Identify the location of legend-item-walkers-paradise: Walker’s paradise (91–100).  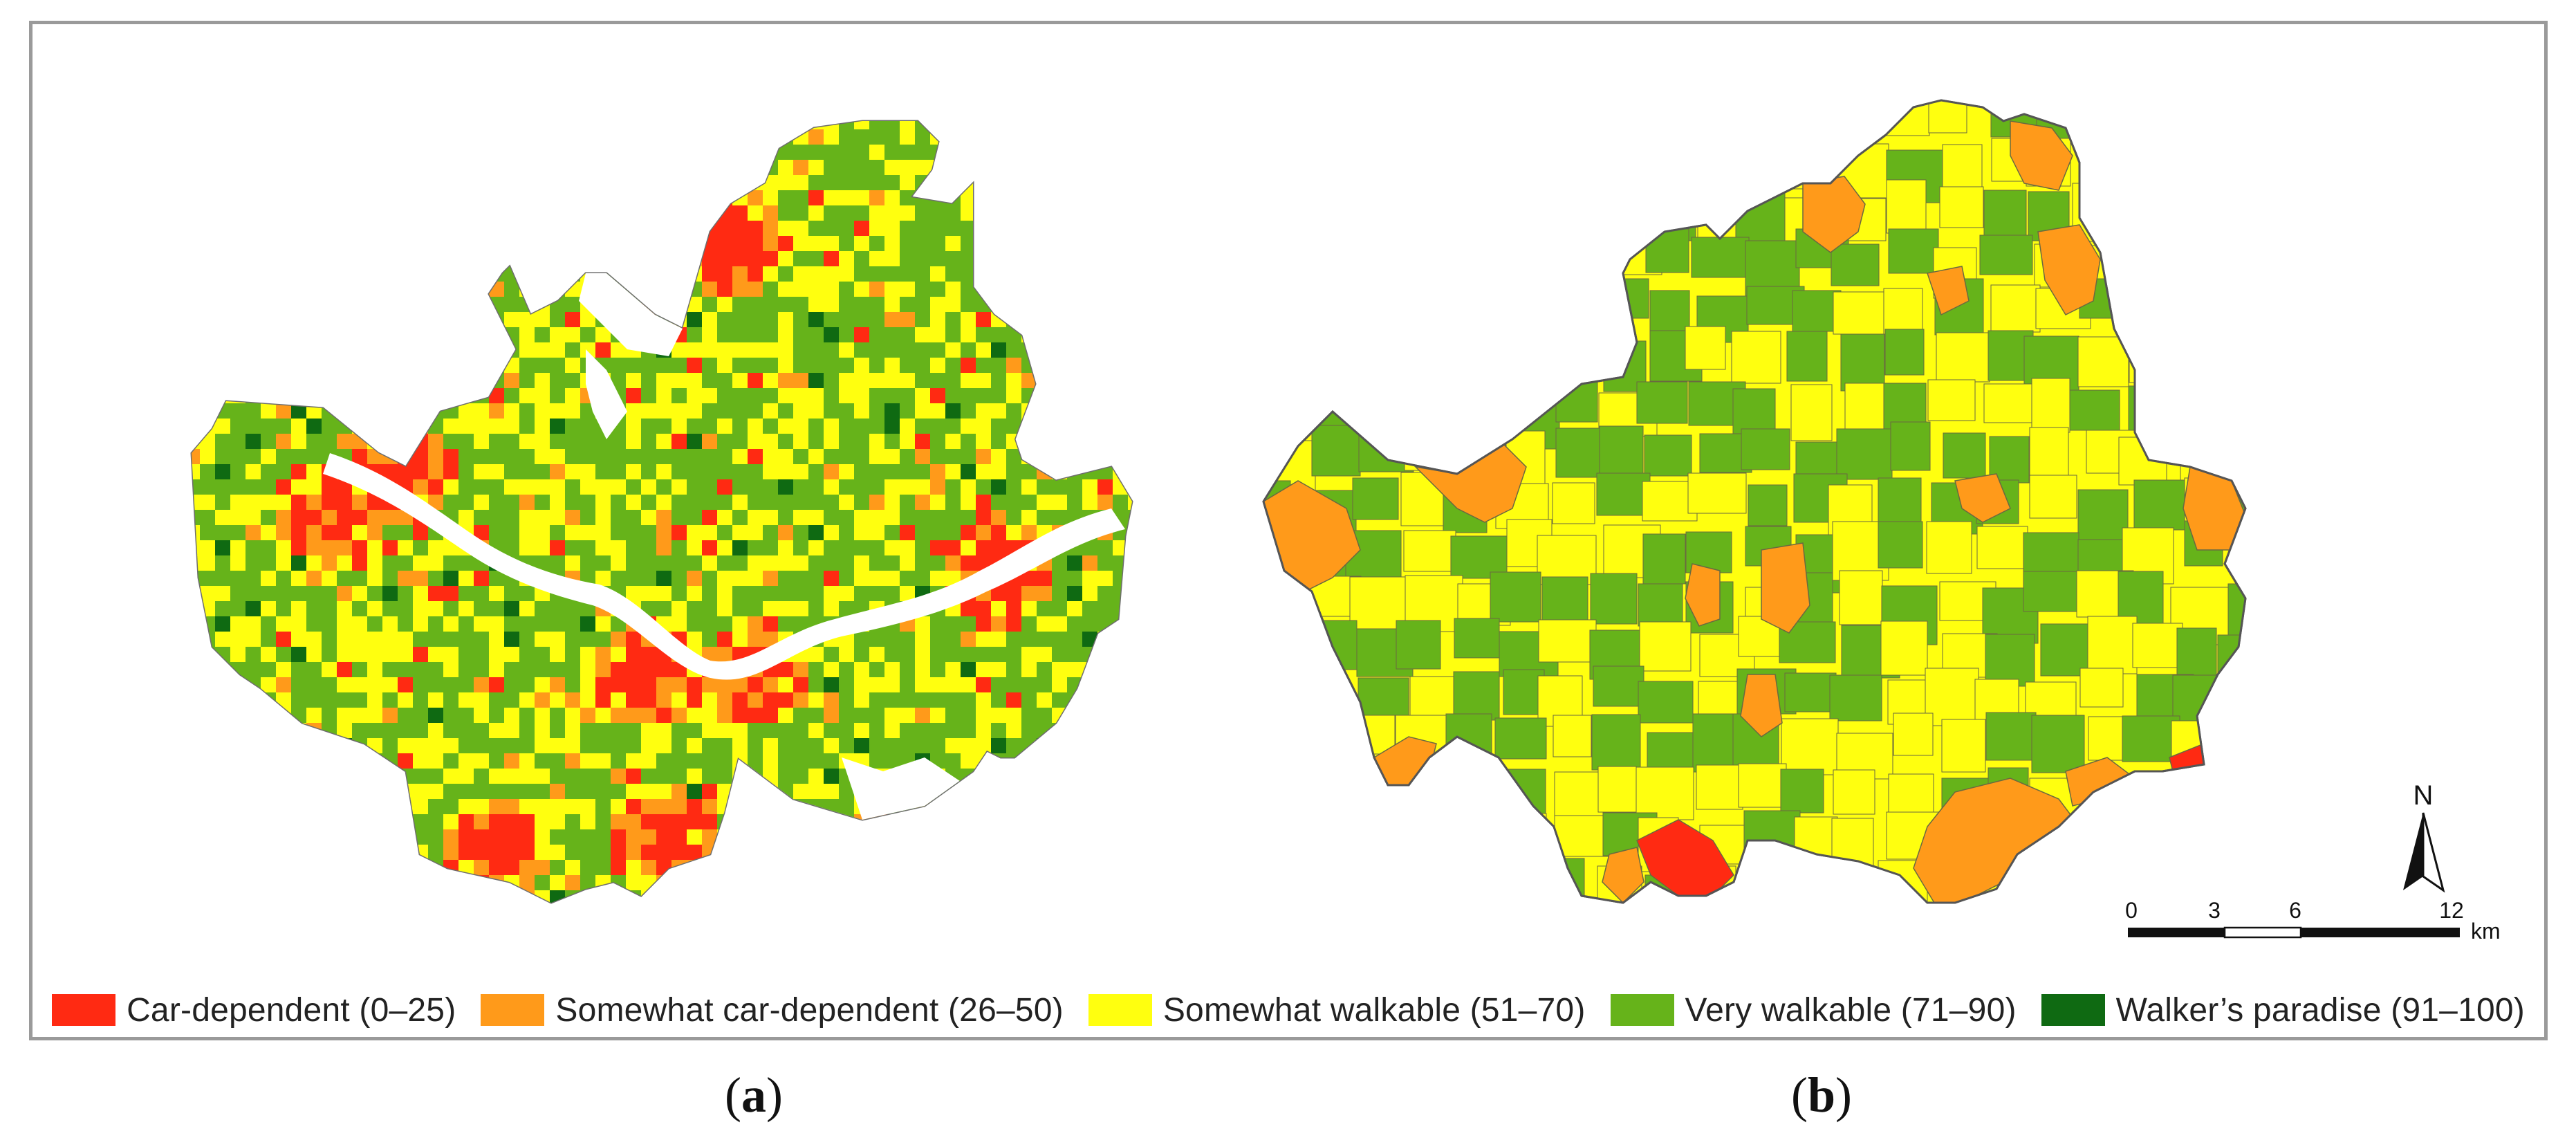
(2283, 1010).